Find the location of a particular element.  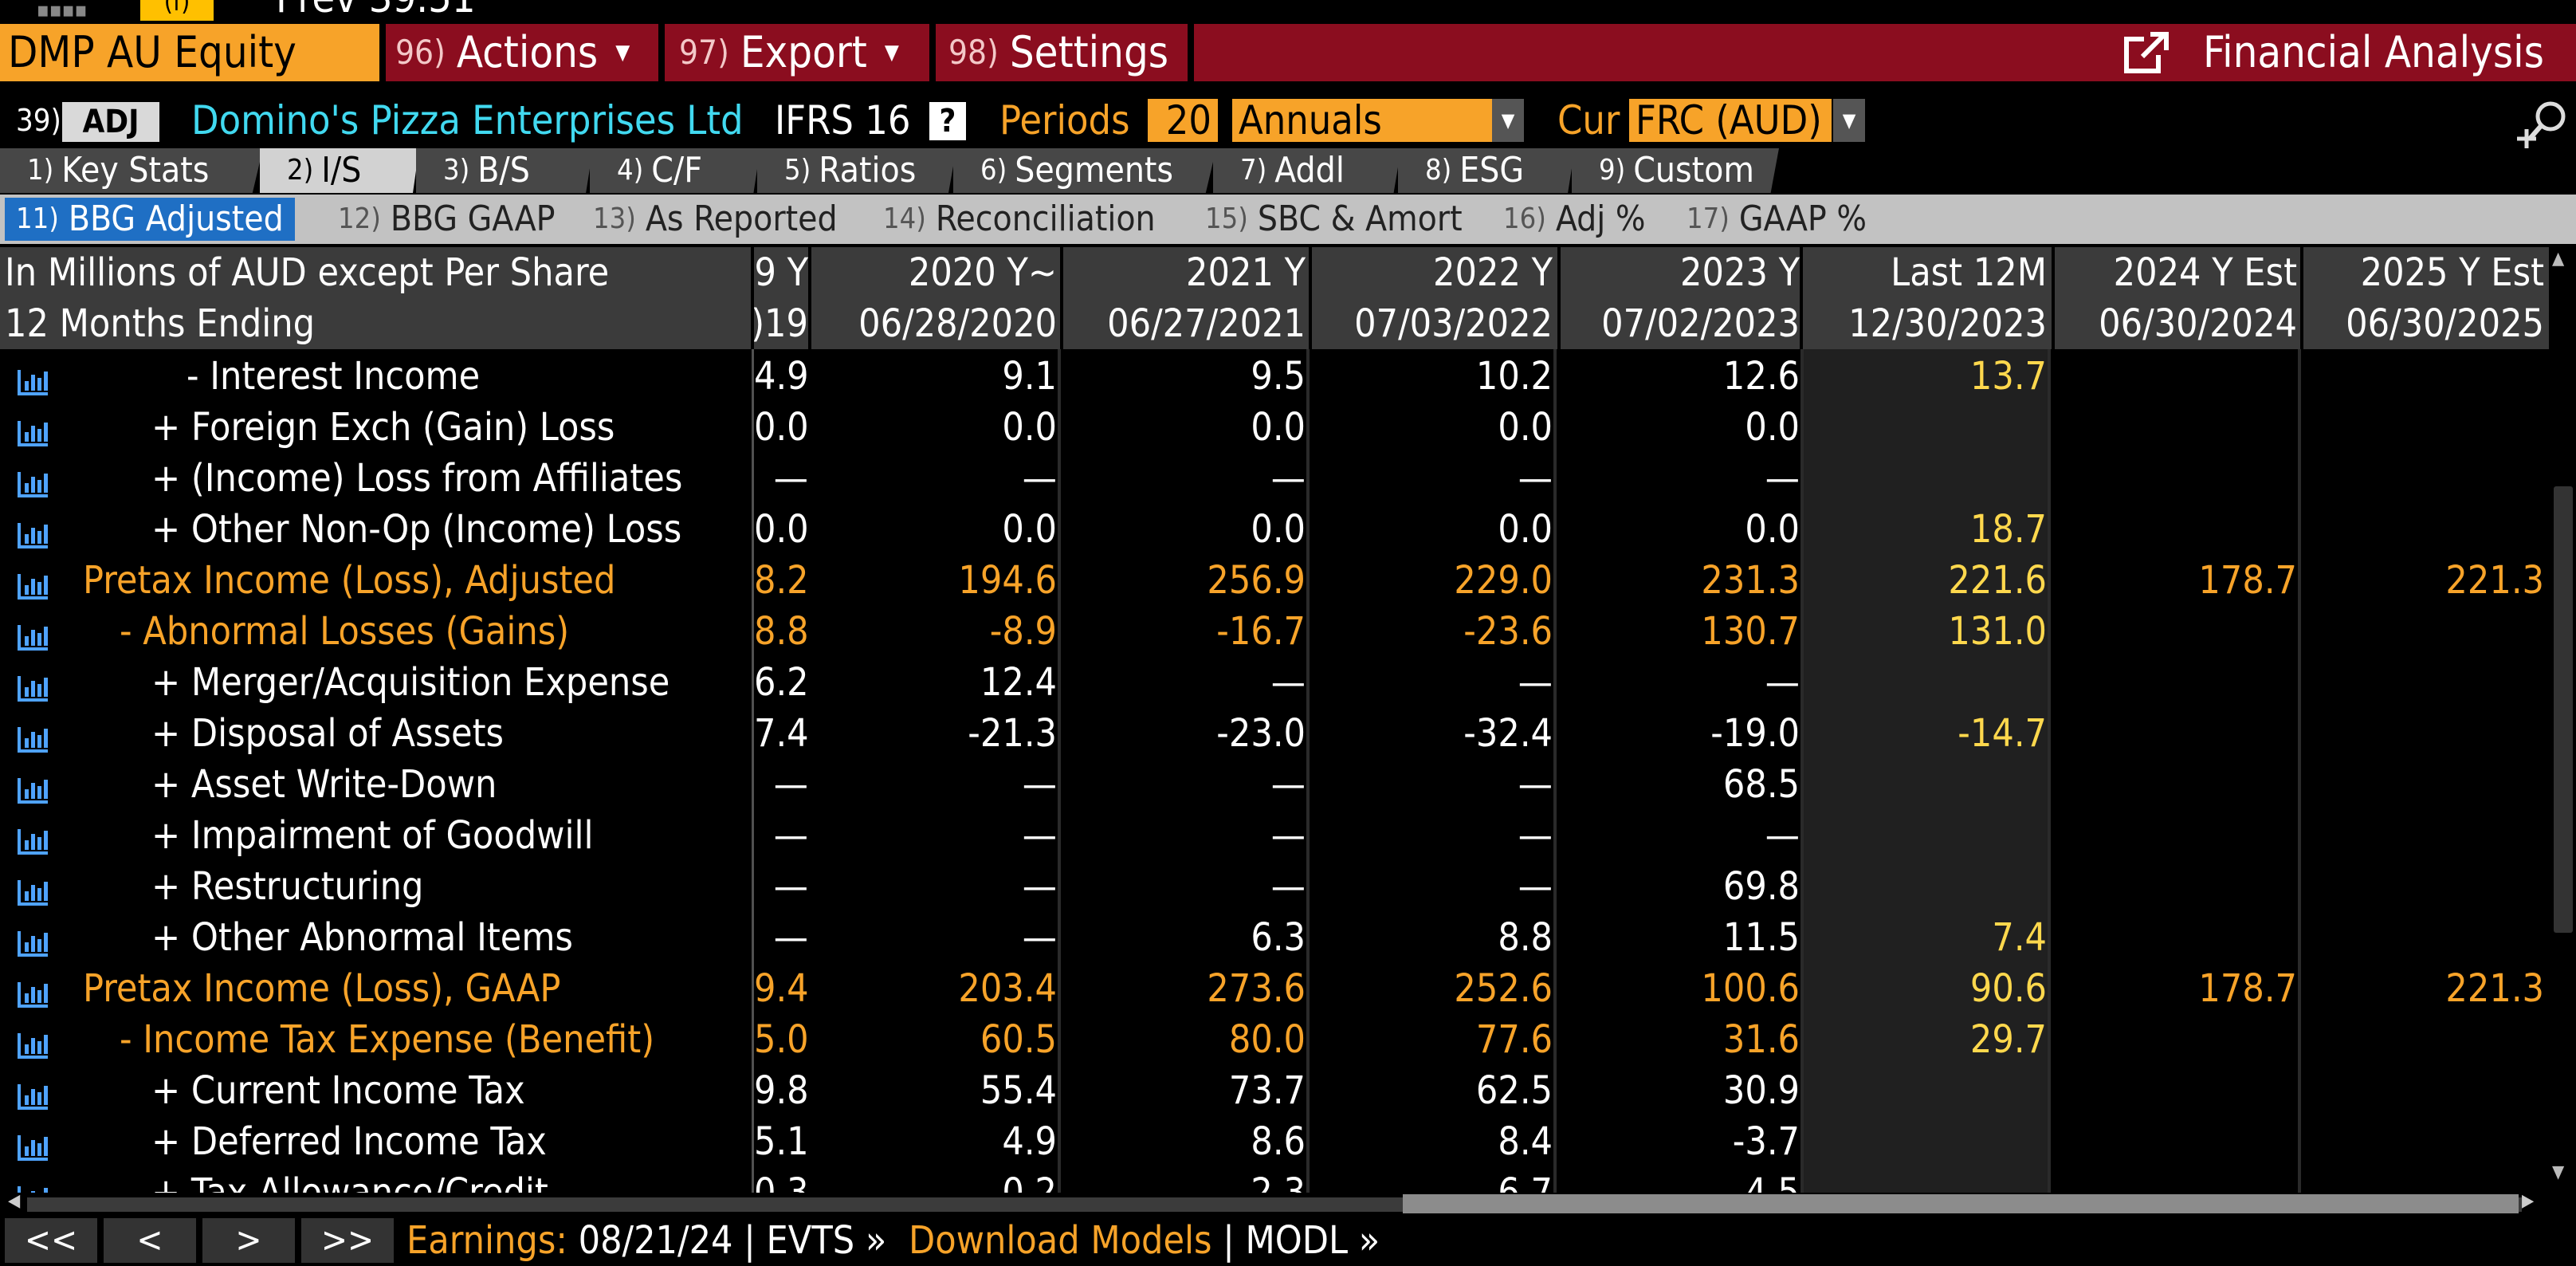

cell-2023: 11.5 is located at coordinates (1761, 937).